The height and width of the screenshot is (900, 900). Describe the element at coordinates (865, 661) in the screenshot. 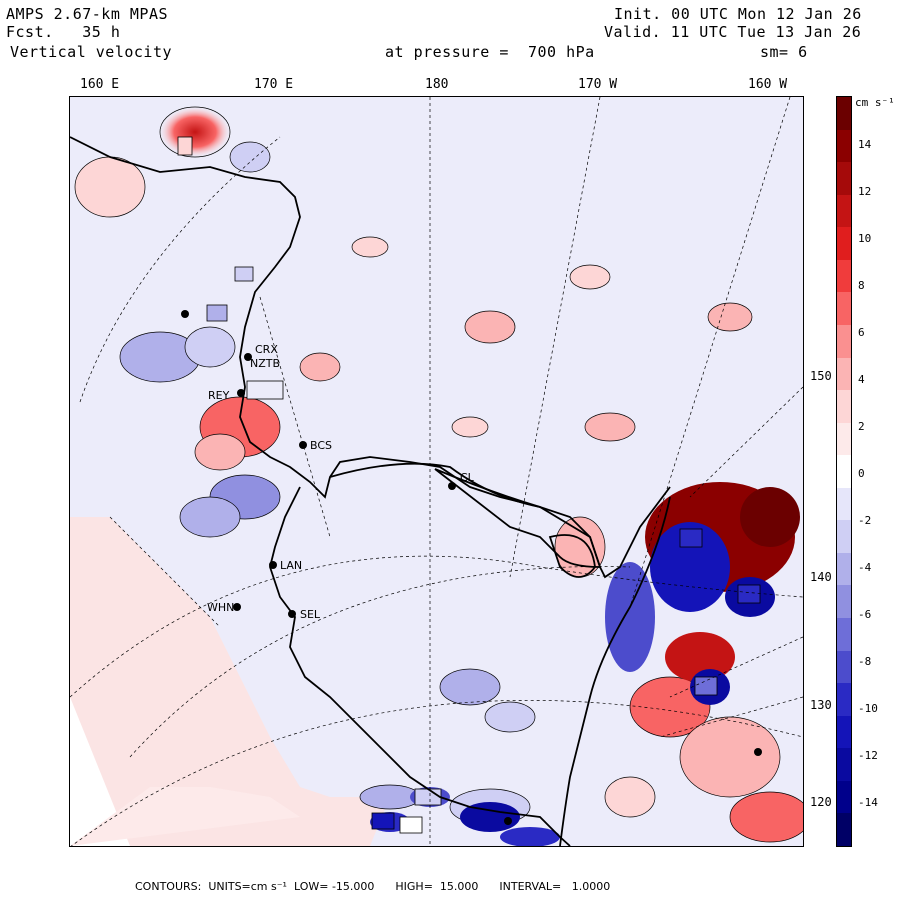

I see `colorbar-tick-label: -8` at that location.